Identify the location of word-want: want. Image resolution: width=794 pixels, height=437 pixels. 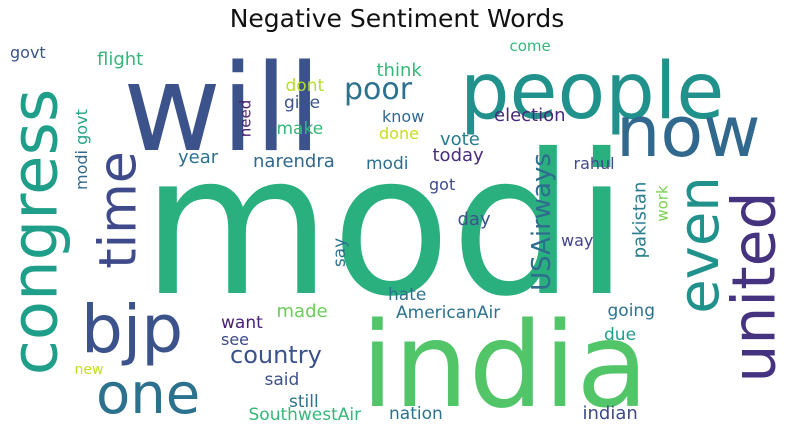
(242, 322).